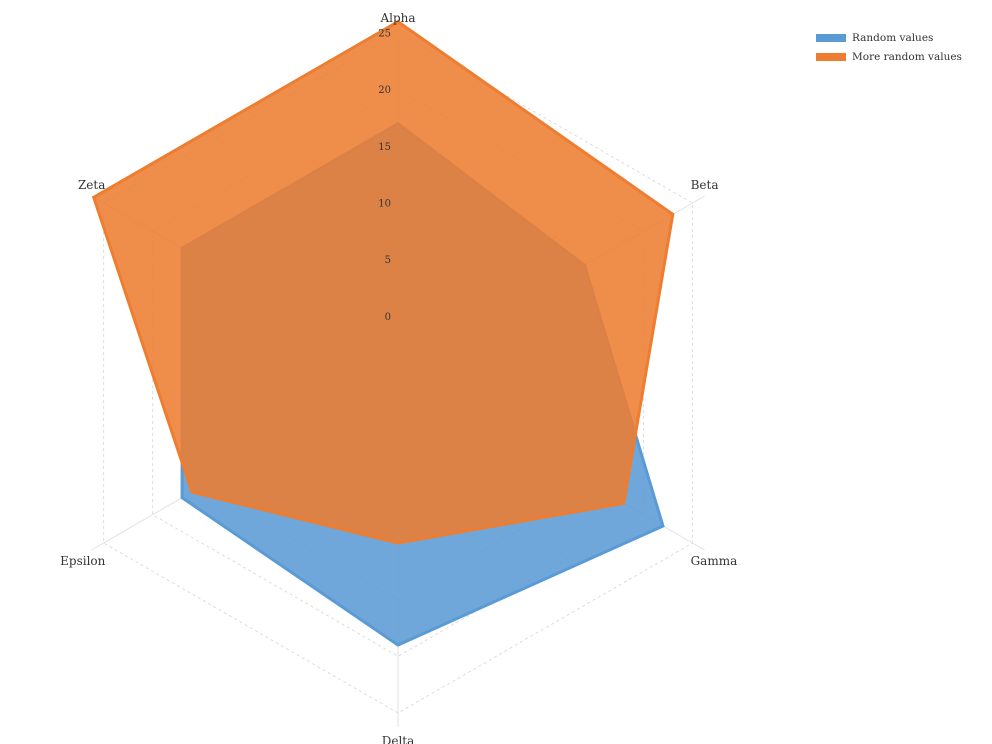  Describe the element at coordinates (384, 147) in the screenshot. I see `tick-label-3: 15` at that location.